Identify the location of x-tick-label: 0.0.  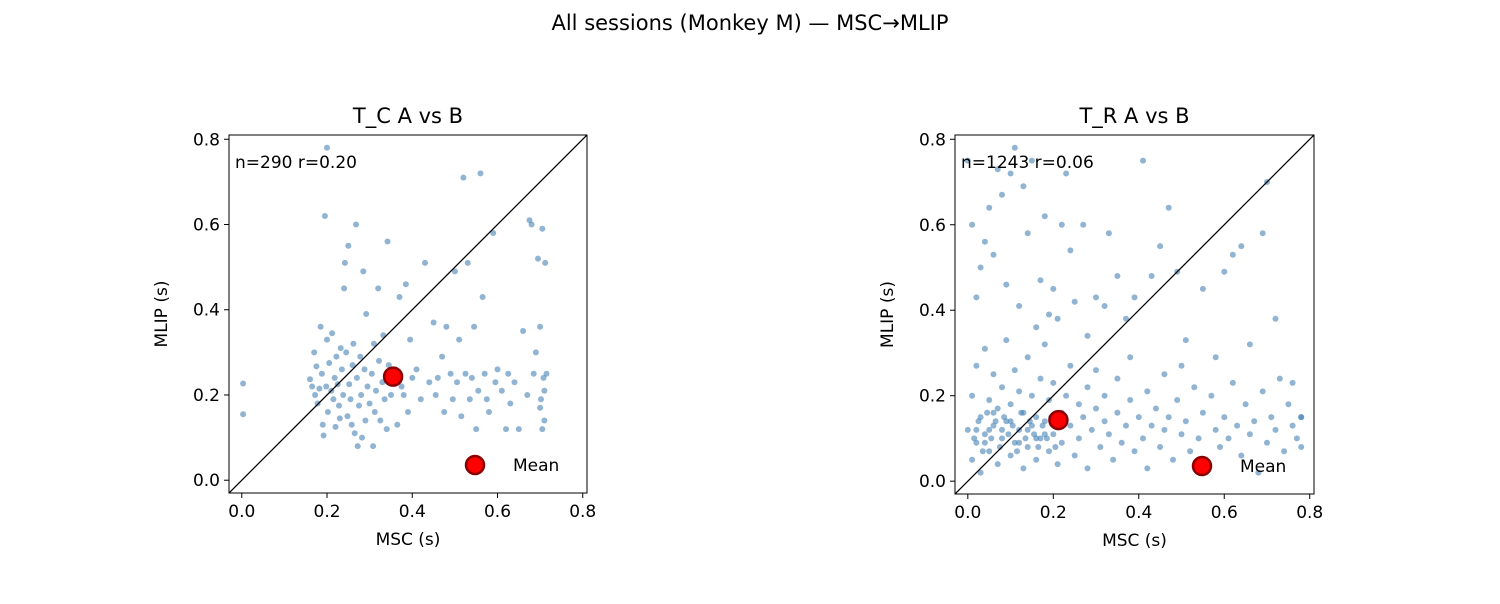
(967, 513).